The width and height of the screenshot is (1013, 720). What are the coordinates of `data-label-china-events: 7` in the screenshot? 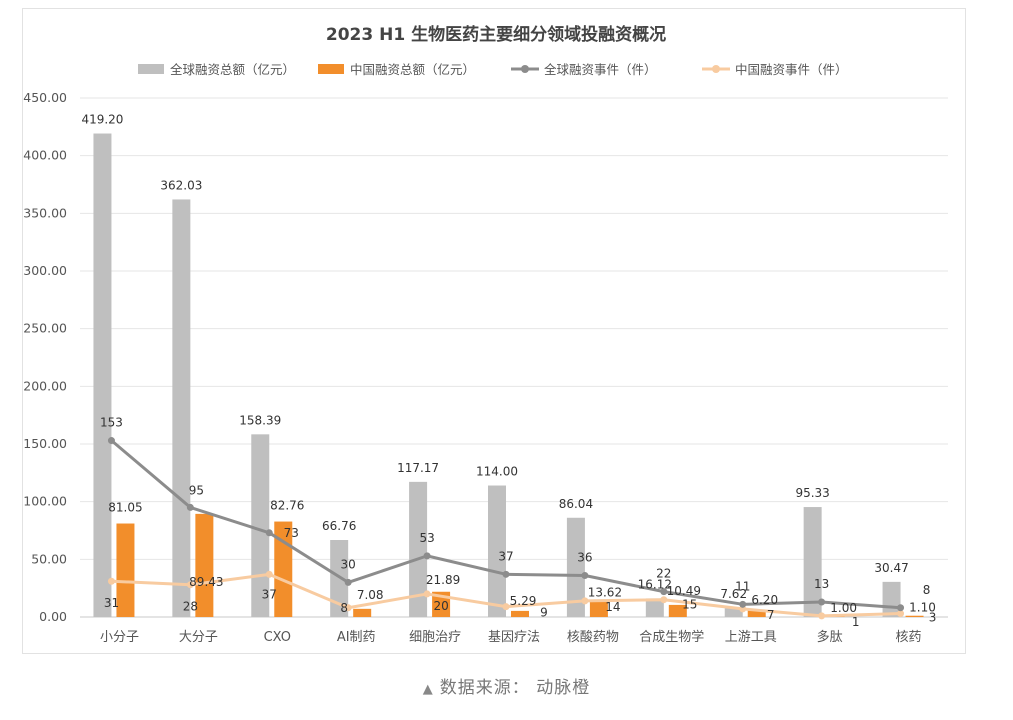 It's located at (771, 615).